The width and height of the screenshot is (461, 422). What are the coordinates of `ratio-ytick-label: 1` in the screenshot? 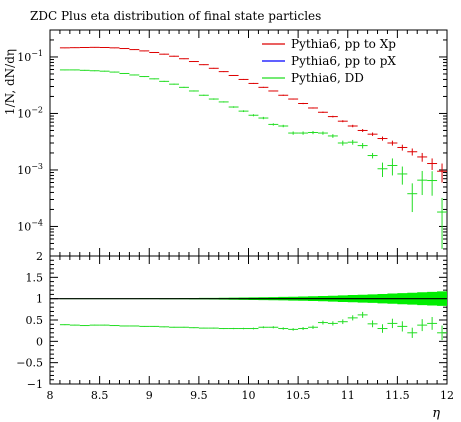 It's located at (39, 299).